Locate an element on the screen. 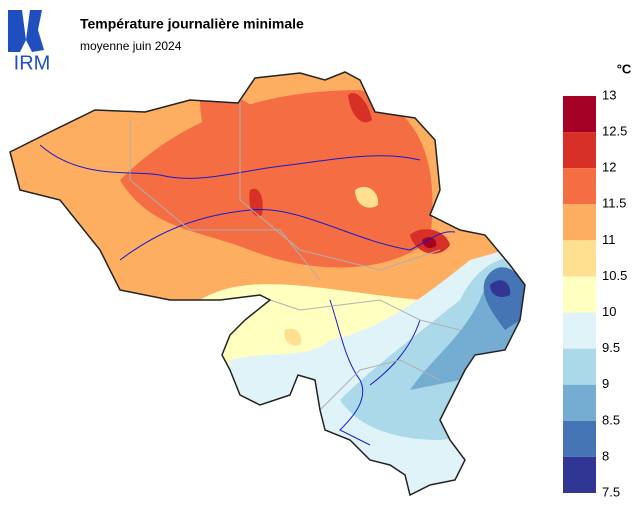  legend-tick-label: 12 is located at coordinates (609, 167).